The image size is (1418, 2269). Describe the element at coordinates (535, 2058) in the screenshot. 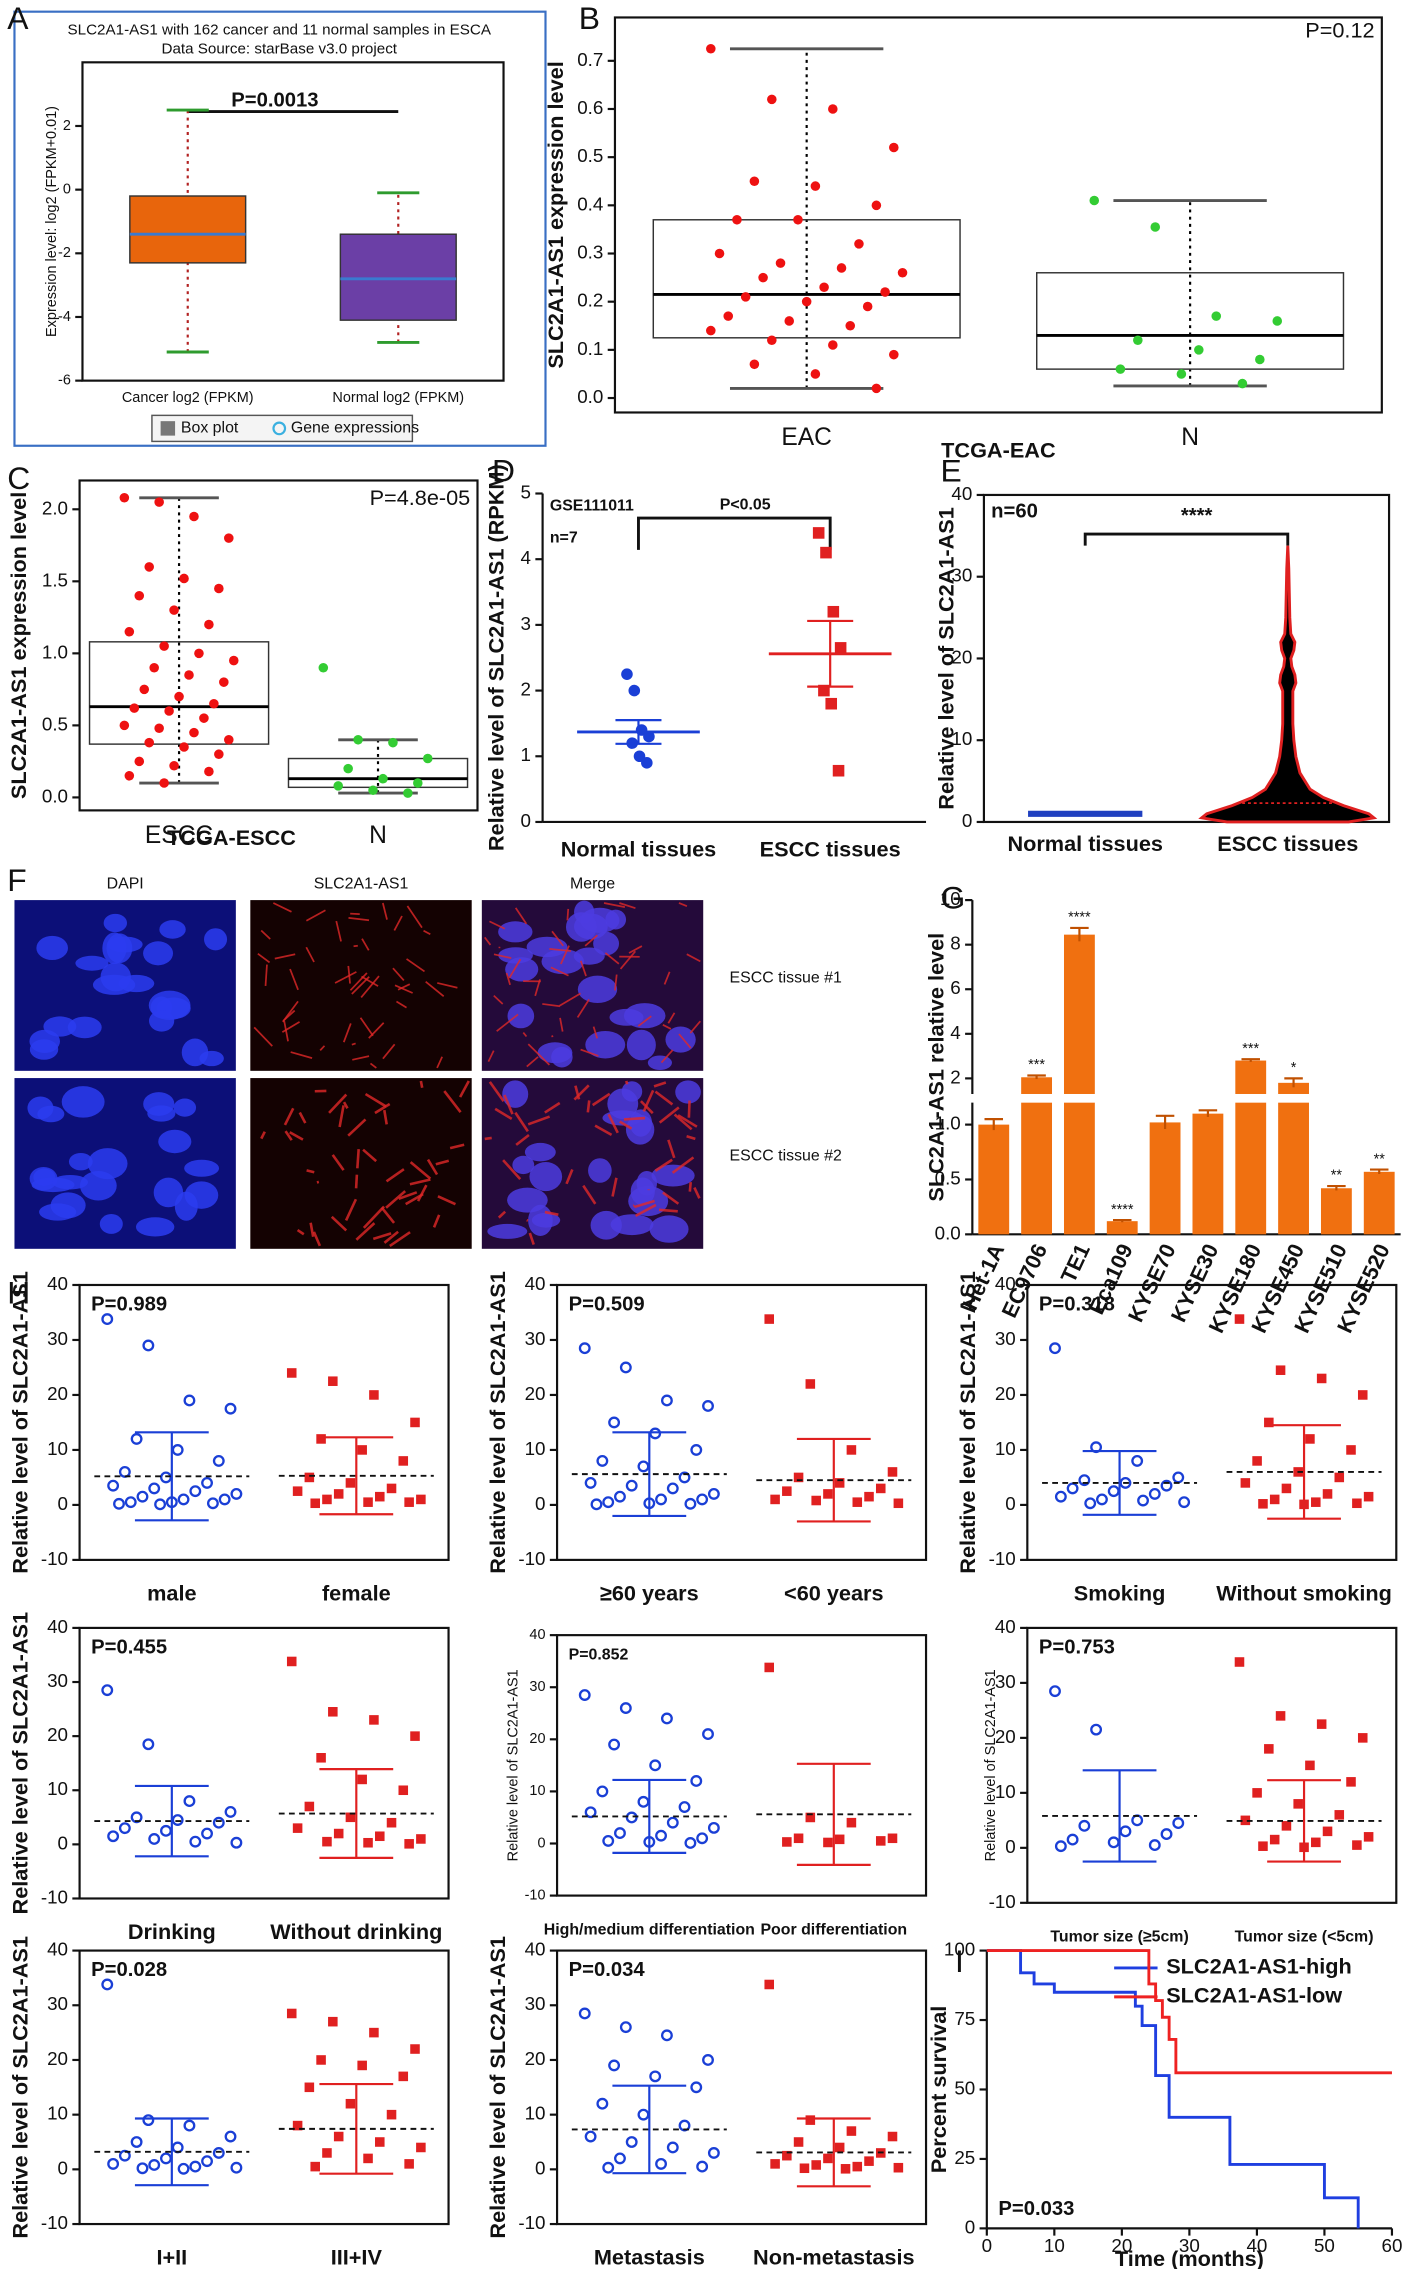

I see `y-tick-label: 20` at that location.